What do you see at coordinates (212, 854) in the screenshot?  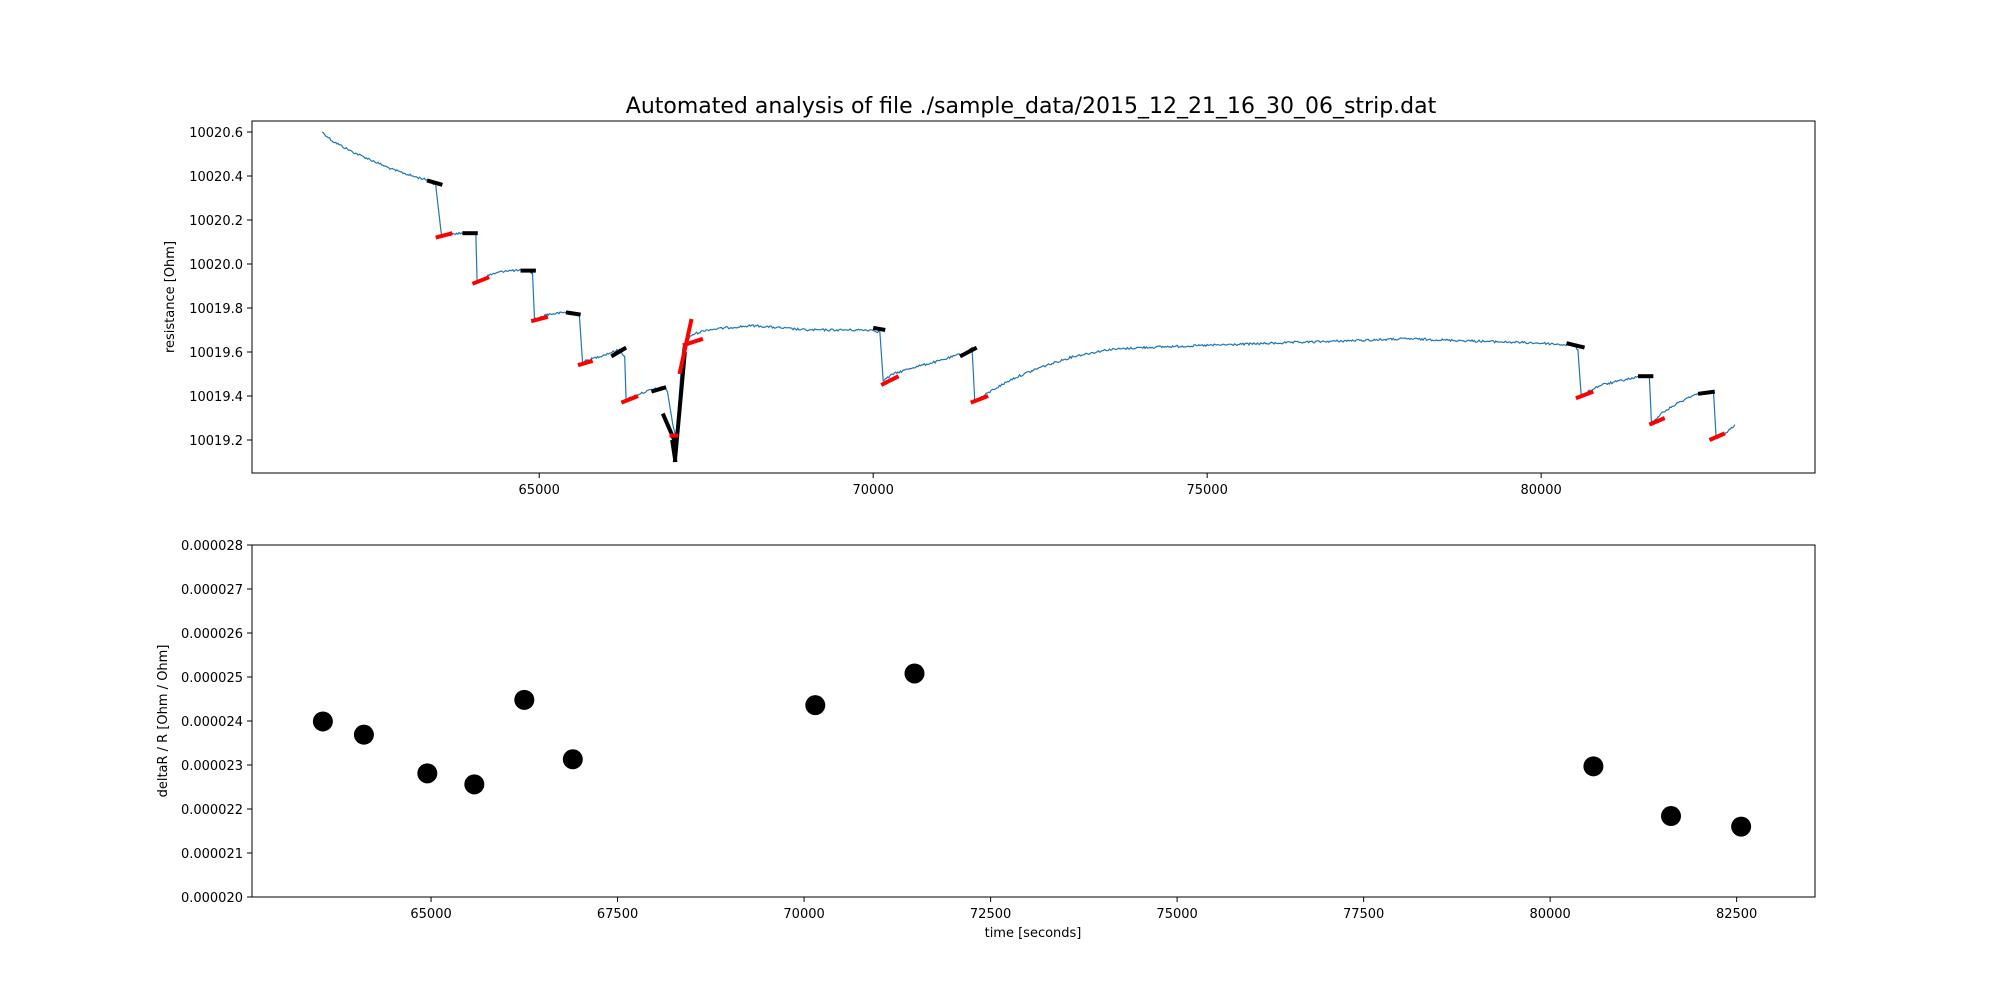 I see `bottom-y-tick-label: 0.000021` at bounding box center [212, 854].